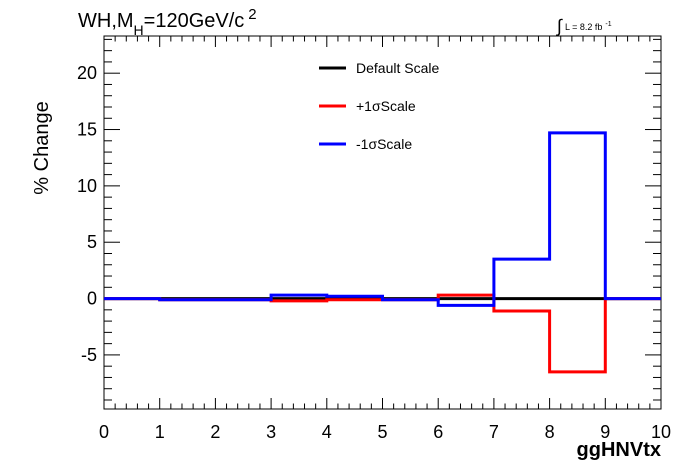  What do you see at coordinates (494, 432) in the screenshot?
I see `x-tick-label: 7` at bounding box center [494, 432].